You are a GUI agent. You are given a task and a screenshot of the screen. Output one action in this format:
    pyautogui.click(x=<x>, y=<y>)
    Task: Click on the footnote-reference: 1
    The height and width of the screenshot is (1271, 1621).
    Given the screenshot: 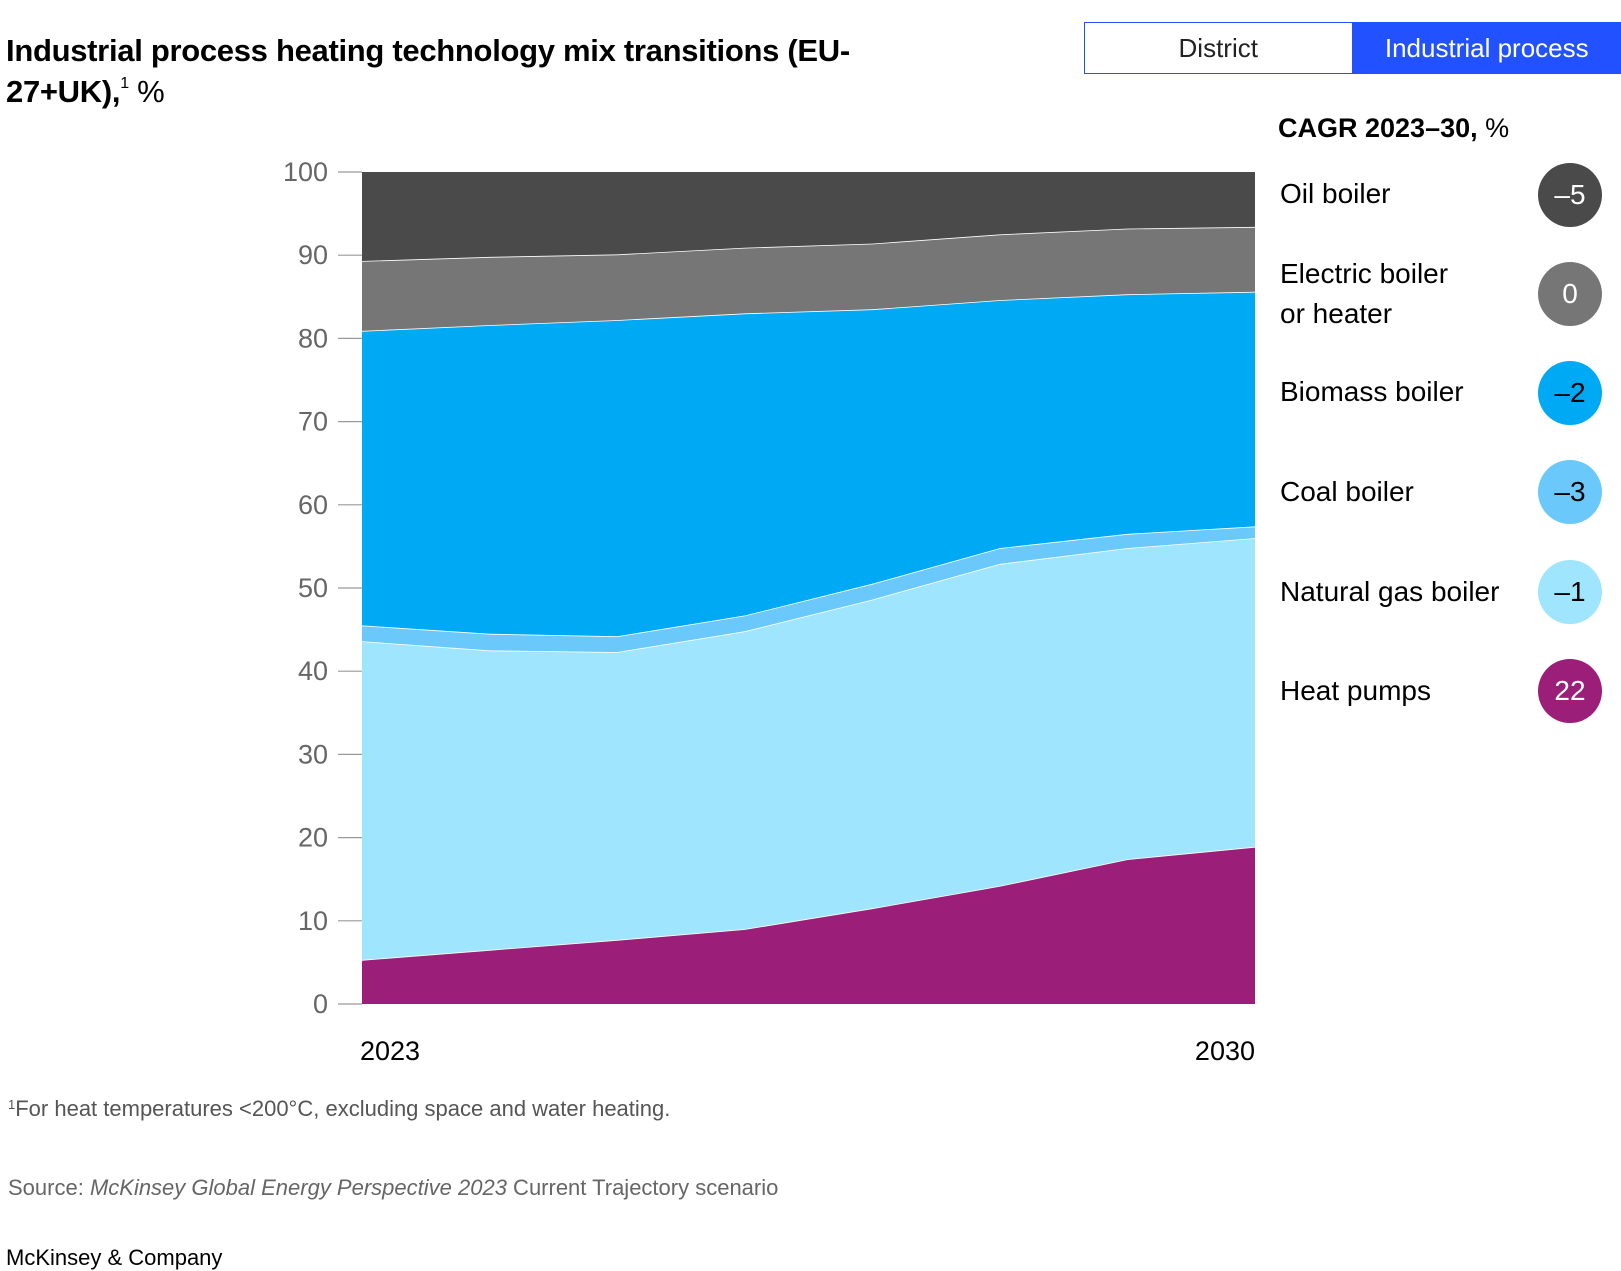 What is the action you would take?
    pyautogui.click(x=124, y=83)
    